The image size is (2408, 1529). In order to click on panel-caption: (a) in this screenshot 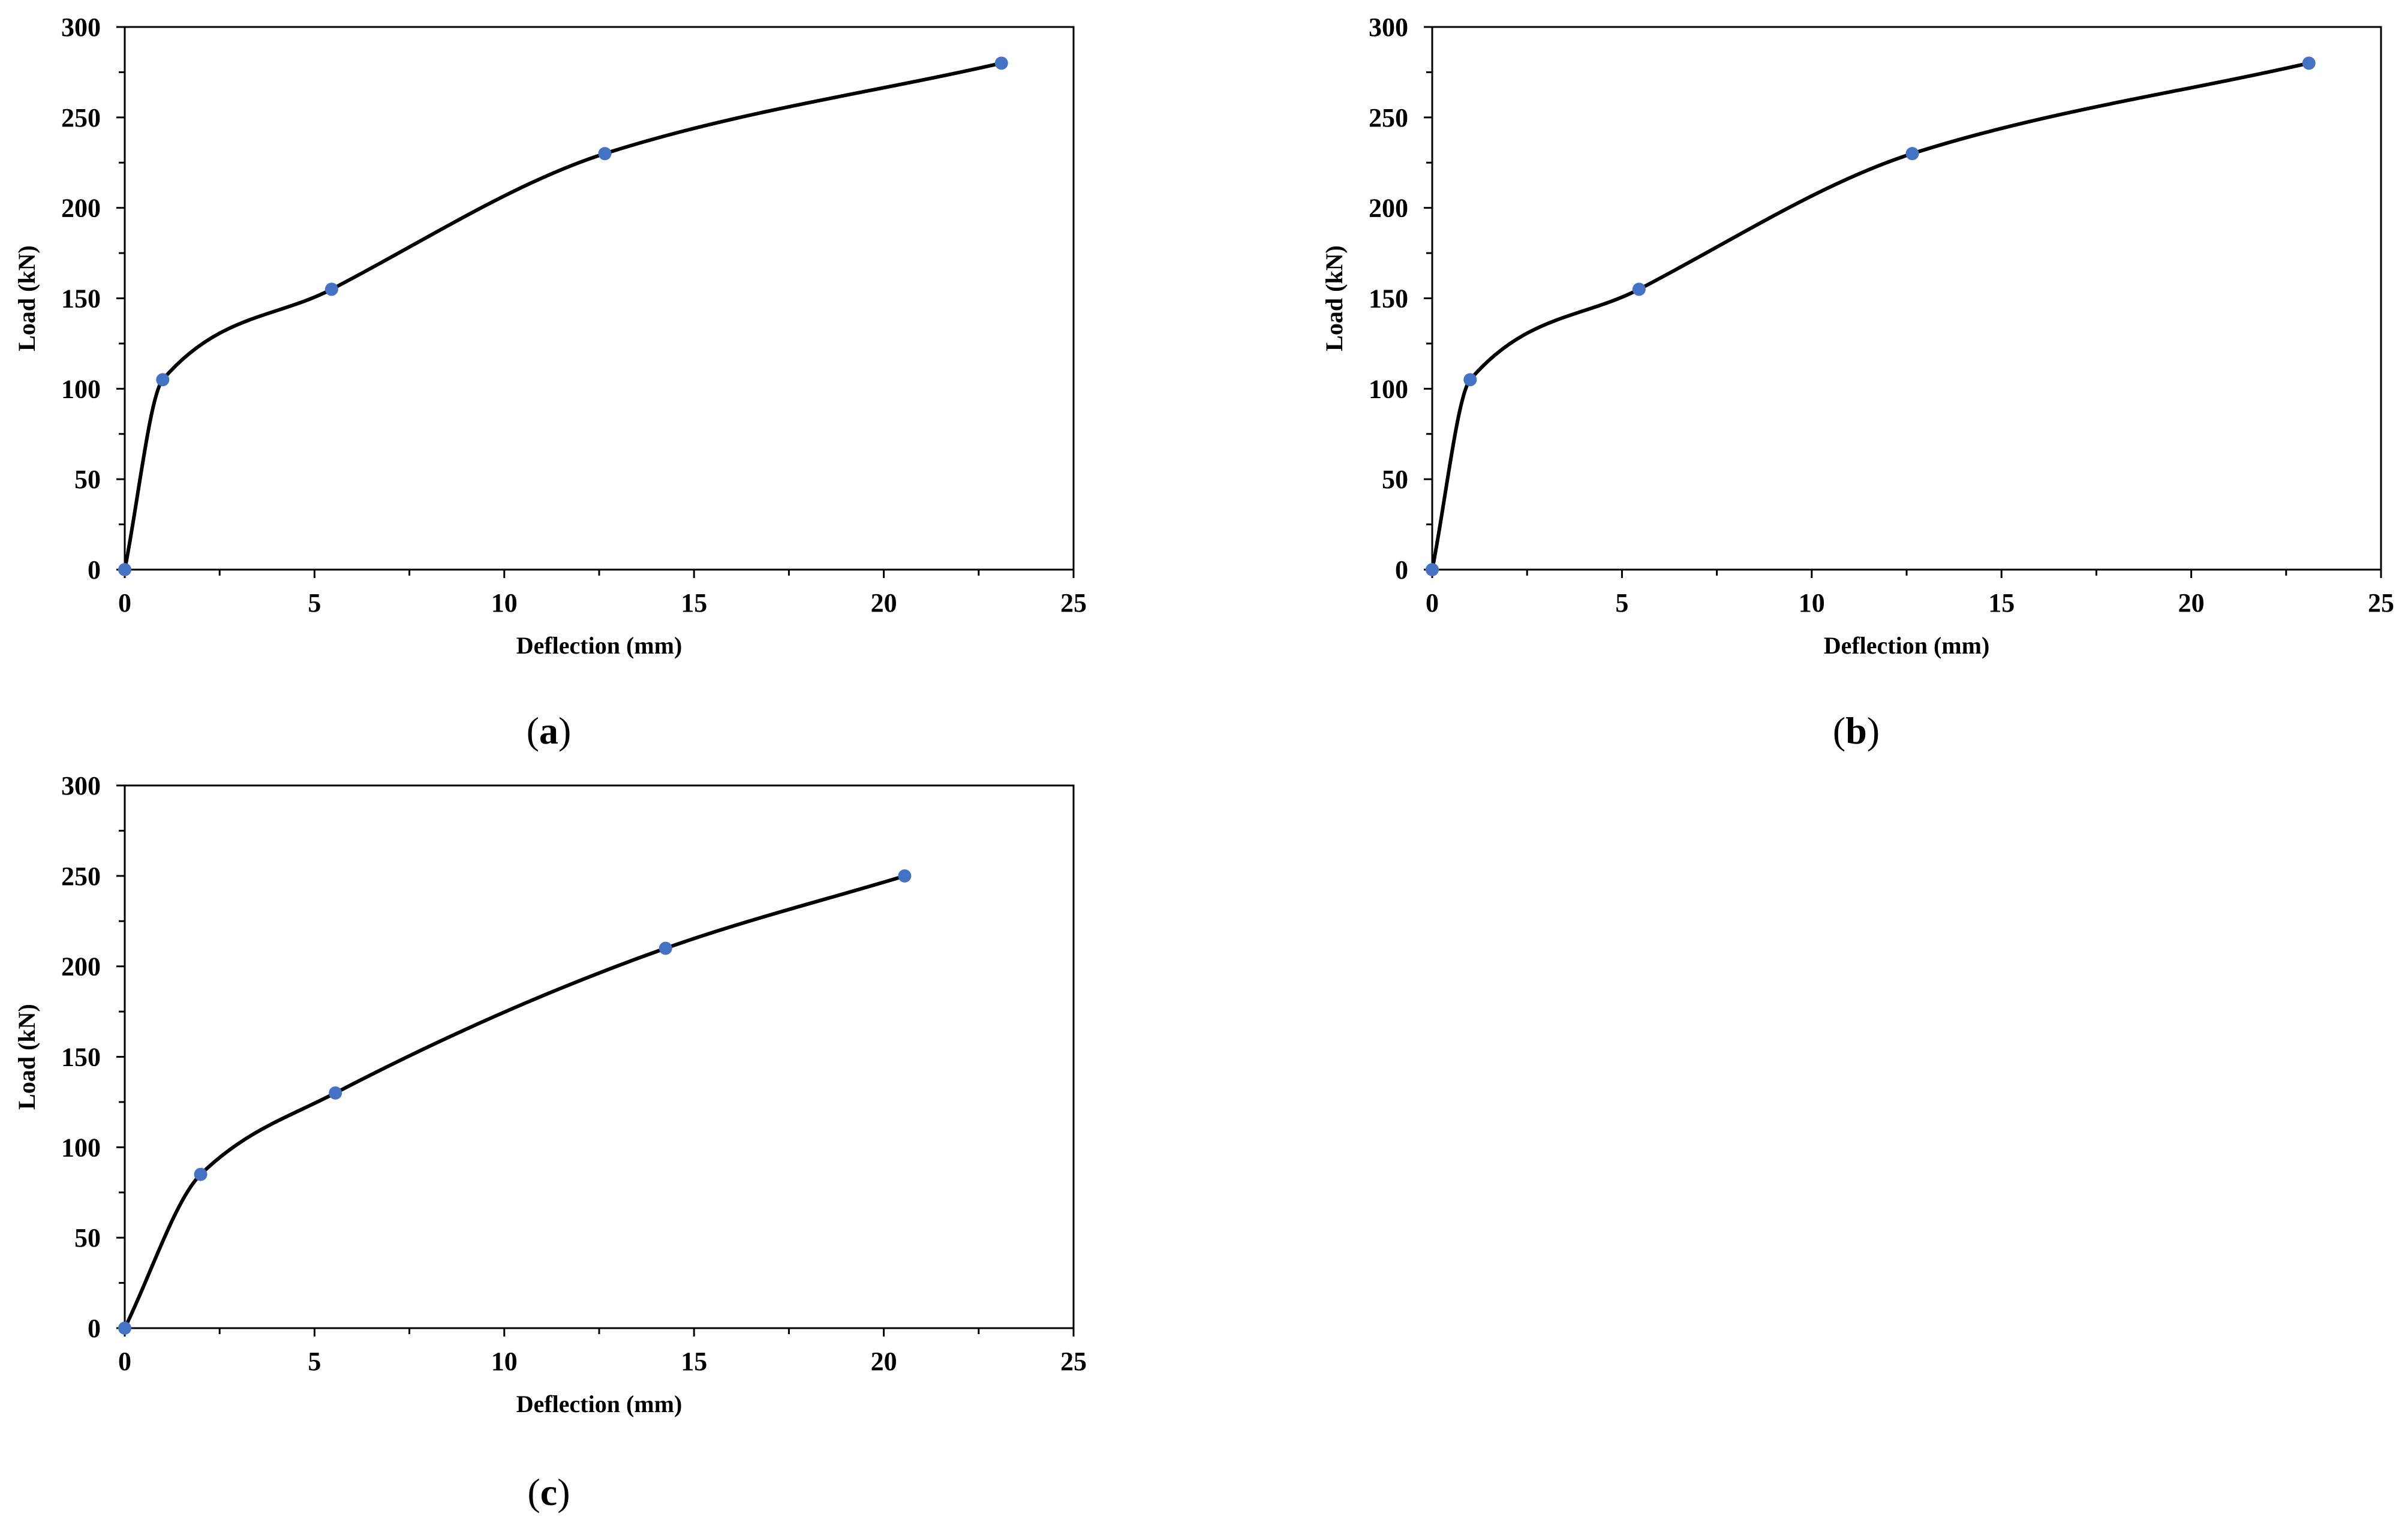, I will do `click(549, 730)`.